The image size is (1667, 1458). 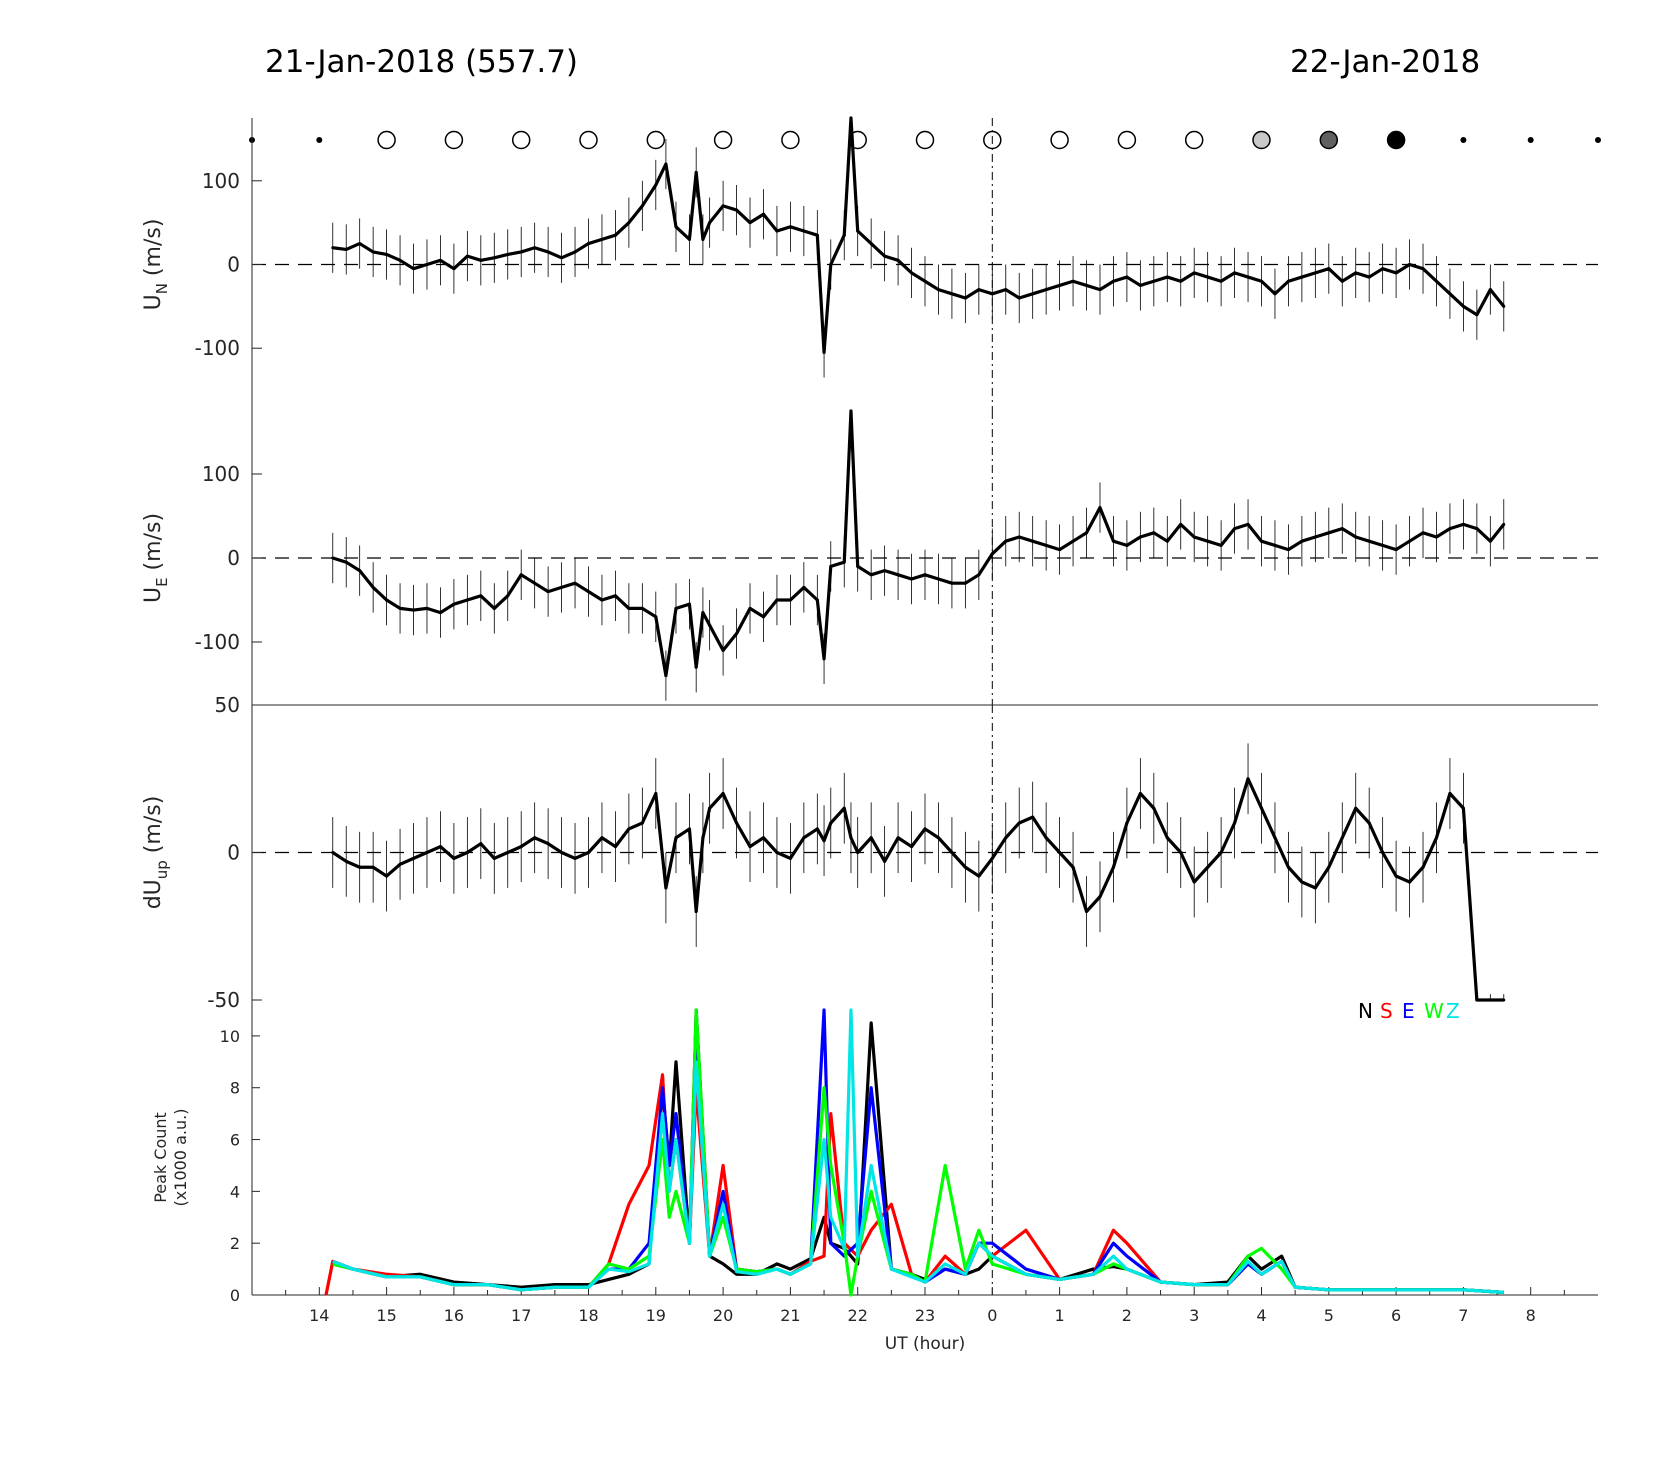 What do you see at coordinates (153, 302) in the screenshot?
I see `y-label-main: U` at bounding box center [153, 302].